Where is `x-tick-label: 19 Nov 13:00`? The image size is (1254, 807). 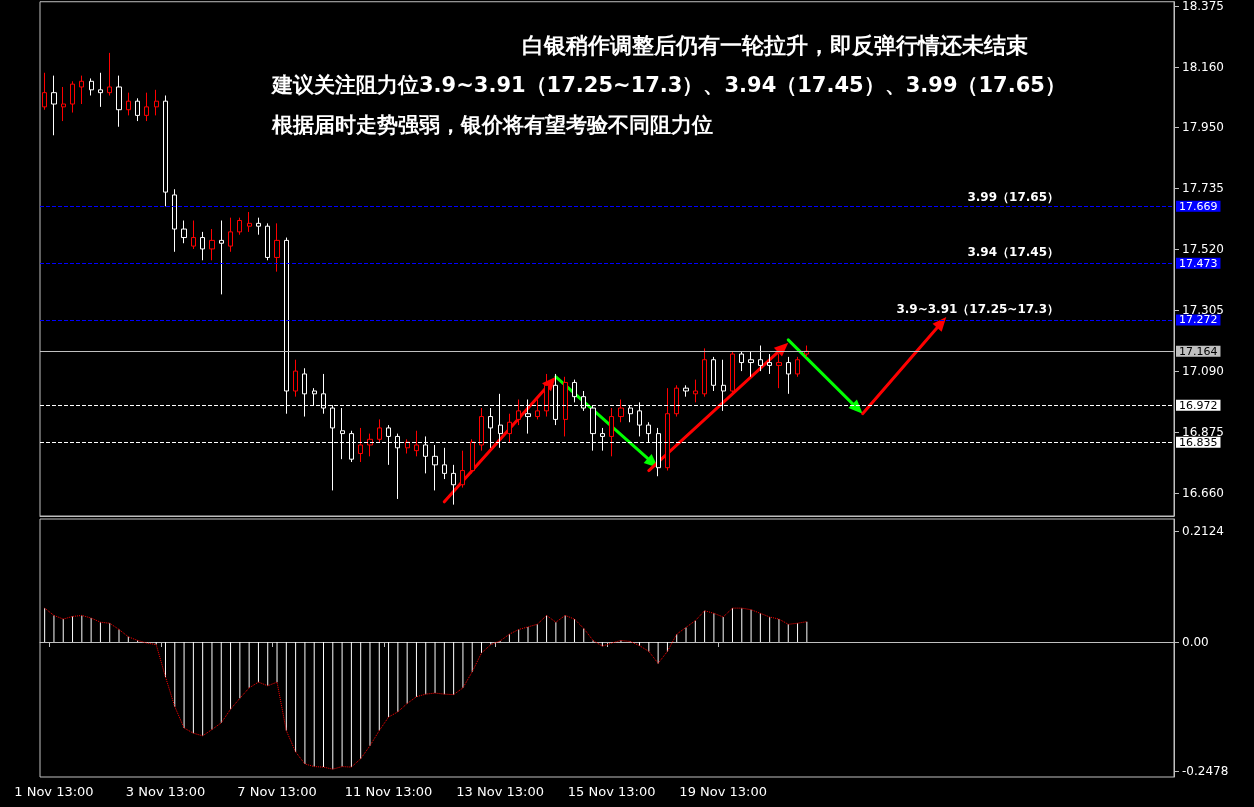
x-tick-label: 19 Nov 13:00 is located at coordinates (723, 791).